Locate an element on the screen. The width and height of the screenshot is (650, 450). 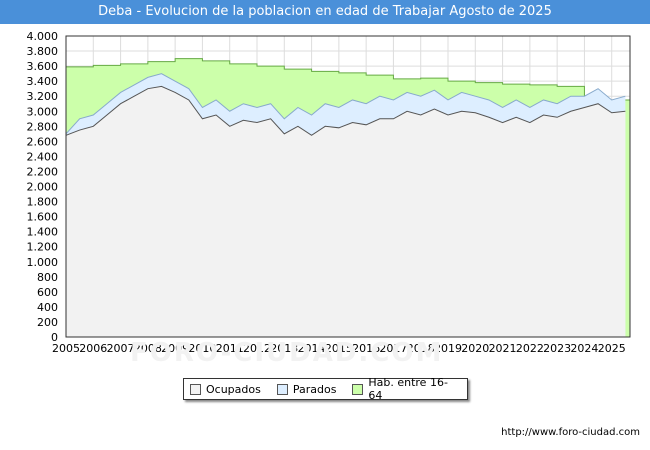
x-tick-label: 2006 is located at coordinates (93, 348).